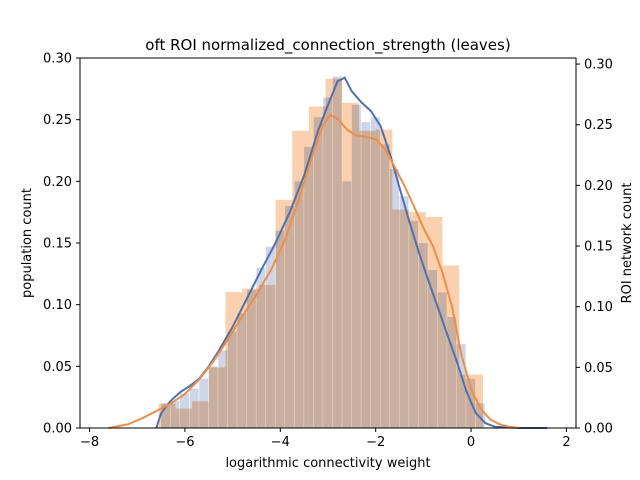 This screenshot has height=480, width=640. What do you see at coordinates (325, 439) in the screenshot?
I see `x-axis: −8 −6 −4 −2 0 2` at bounding box center [325, 439].